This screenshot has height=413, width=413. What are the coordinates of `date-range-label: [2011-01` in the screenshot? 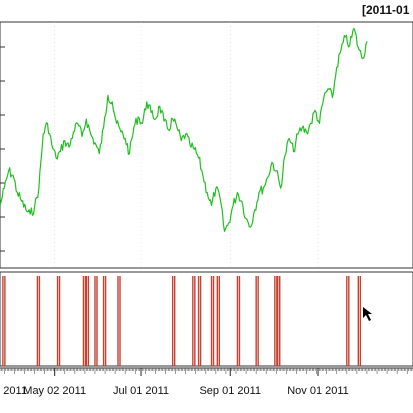 It's located at (386, 10).